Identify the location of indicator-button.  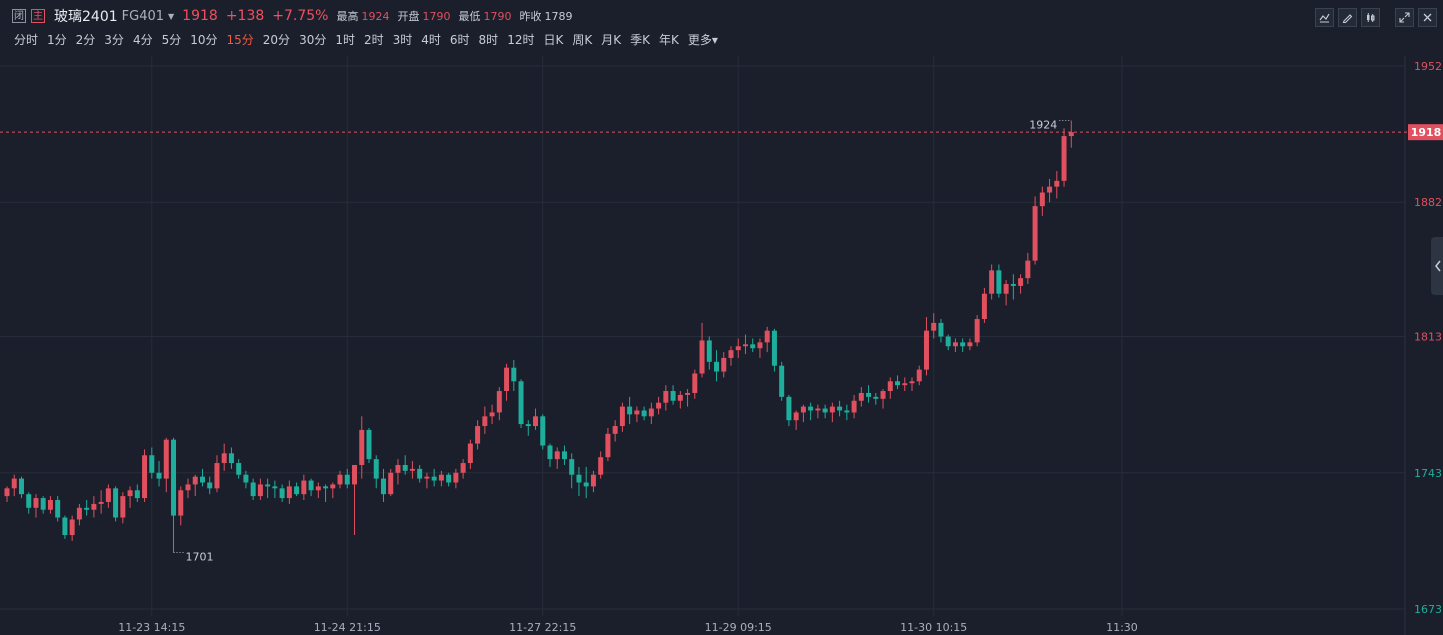
(1324, 17).